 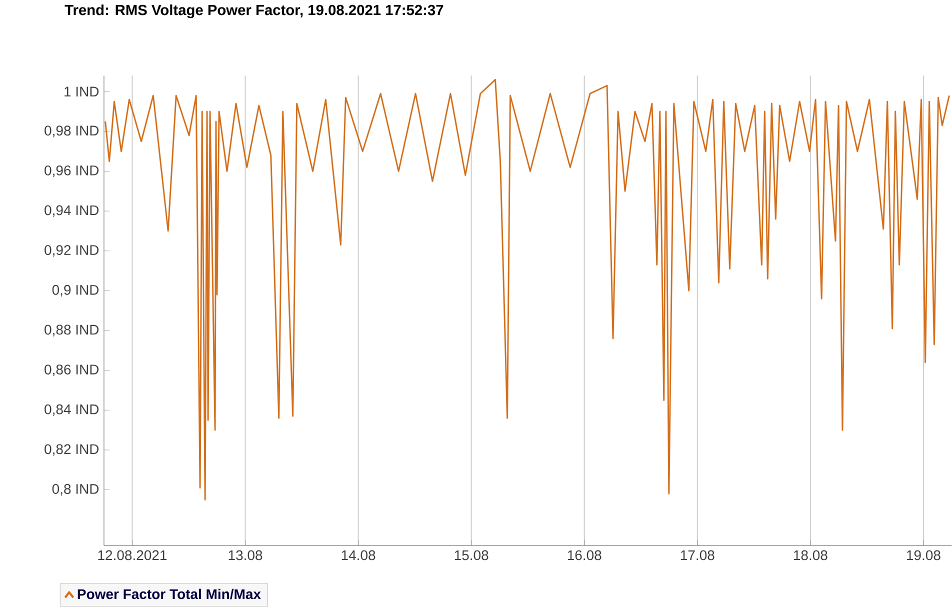 I want to click on y-tick-label: 0,98 IND, so click(x=71, y=132).